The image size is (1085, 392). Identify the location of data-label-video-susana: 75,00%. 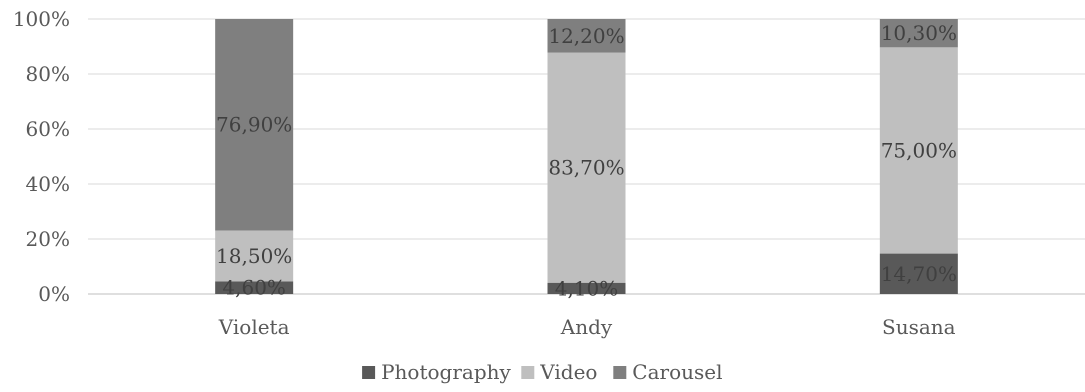
(919, 150).